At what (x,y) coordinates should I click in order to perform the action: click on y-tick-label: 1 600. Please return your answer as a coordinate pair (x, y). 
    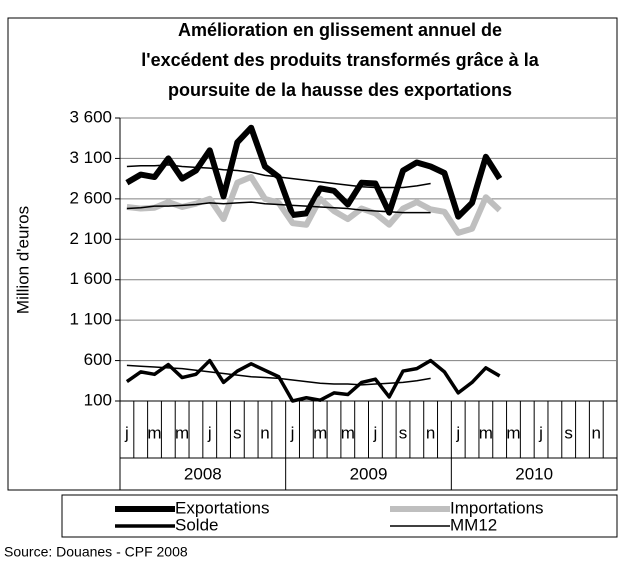
    Looking at the image, I should click on (90, 278).